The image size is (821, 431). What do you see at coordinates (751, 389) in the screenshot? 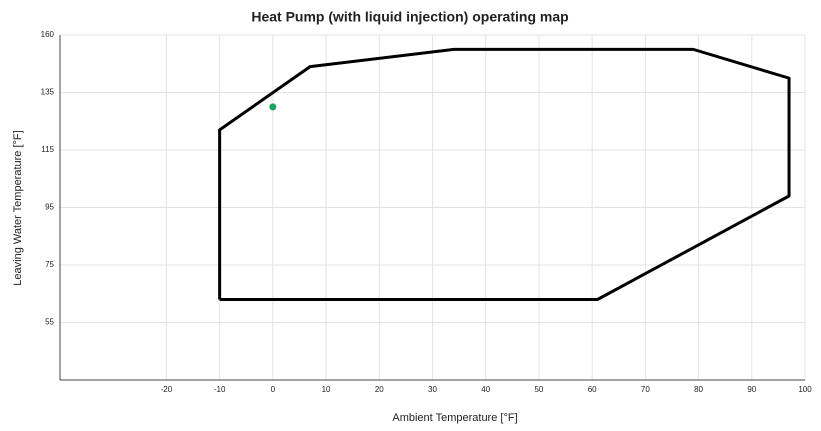
I see `x-tick-label: 90` at bounding box center [751, 389].